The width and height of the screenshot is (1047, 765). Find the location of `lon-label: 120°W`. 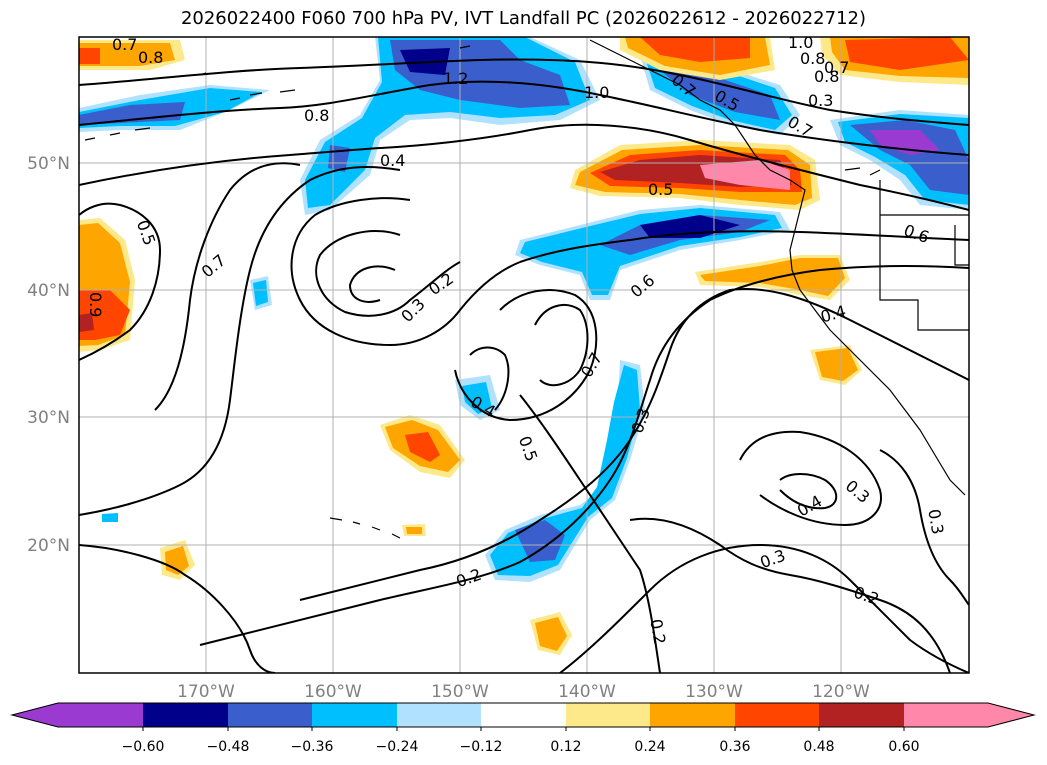

lon-label: 120°W is located at coordinates (841, 692).